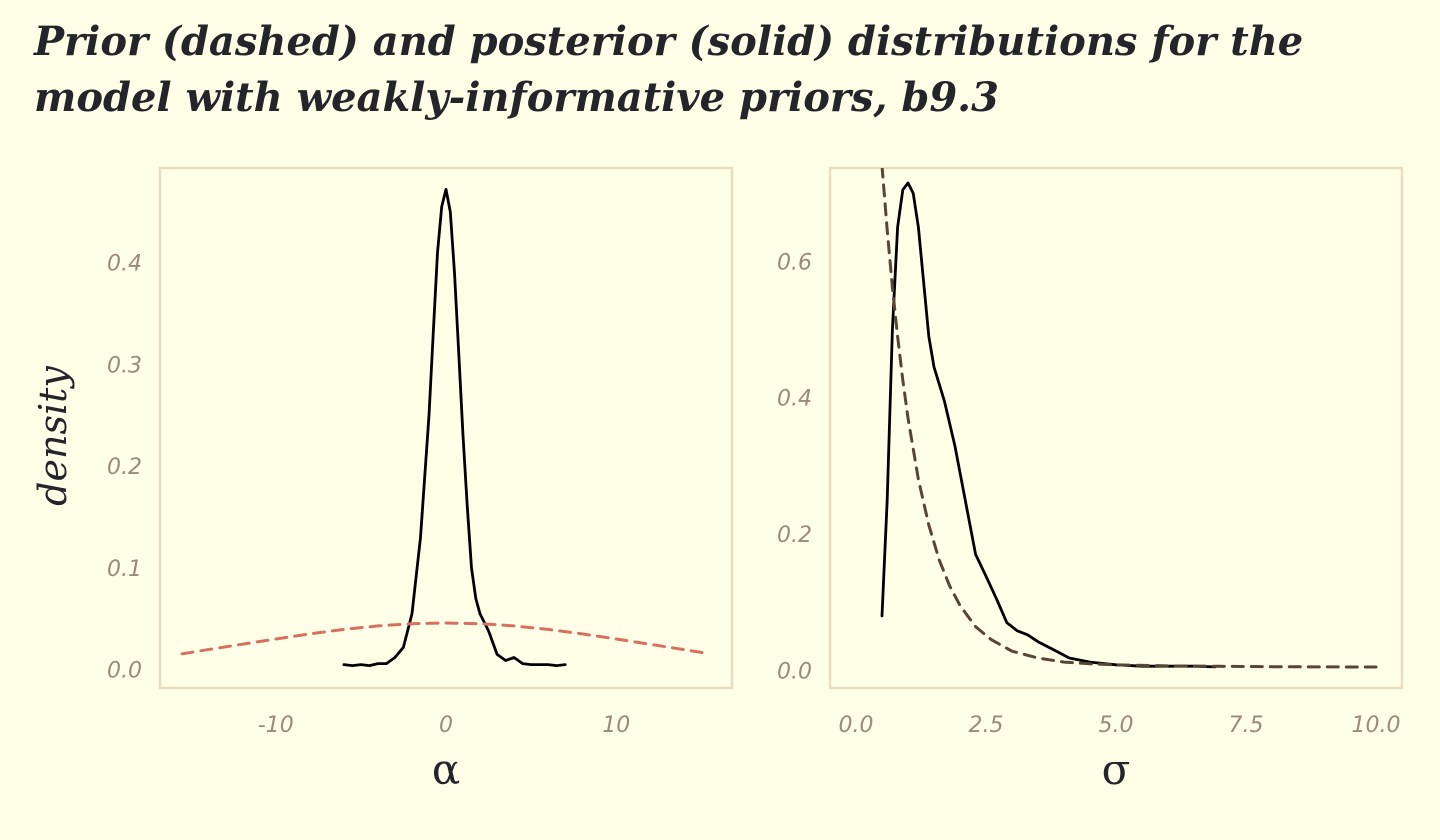 This screenshot has width=1440, height=840. I want to click on alpha-prior-line, so click(446, 638).